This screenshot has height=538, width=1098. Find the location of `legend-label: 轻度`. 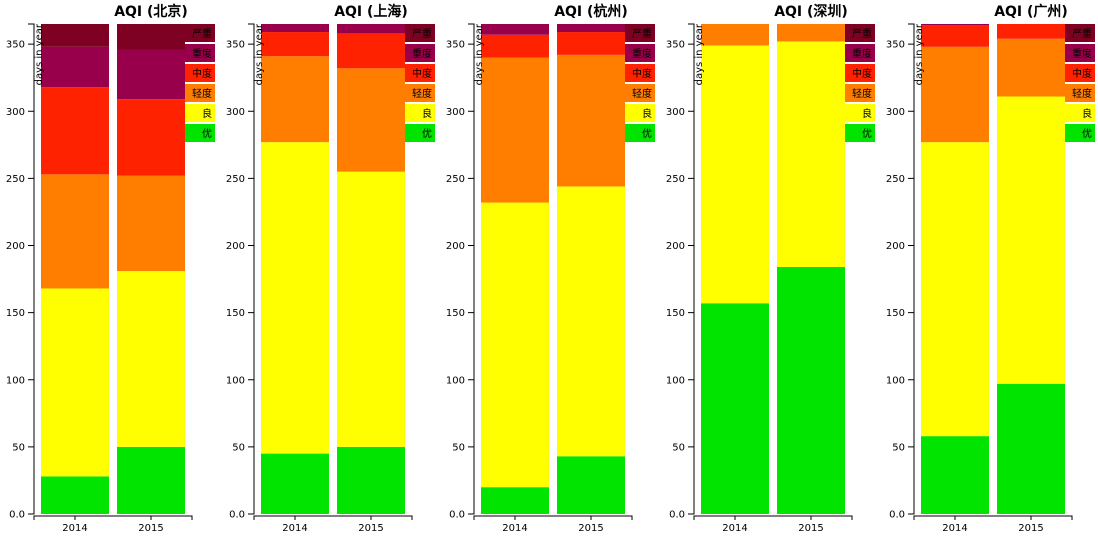

legend-label: 轻度 is located at coordinates (1082, 93).